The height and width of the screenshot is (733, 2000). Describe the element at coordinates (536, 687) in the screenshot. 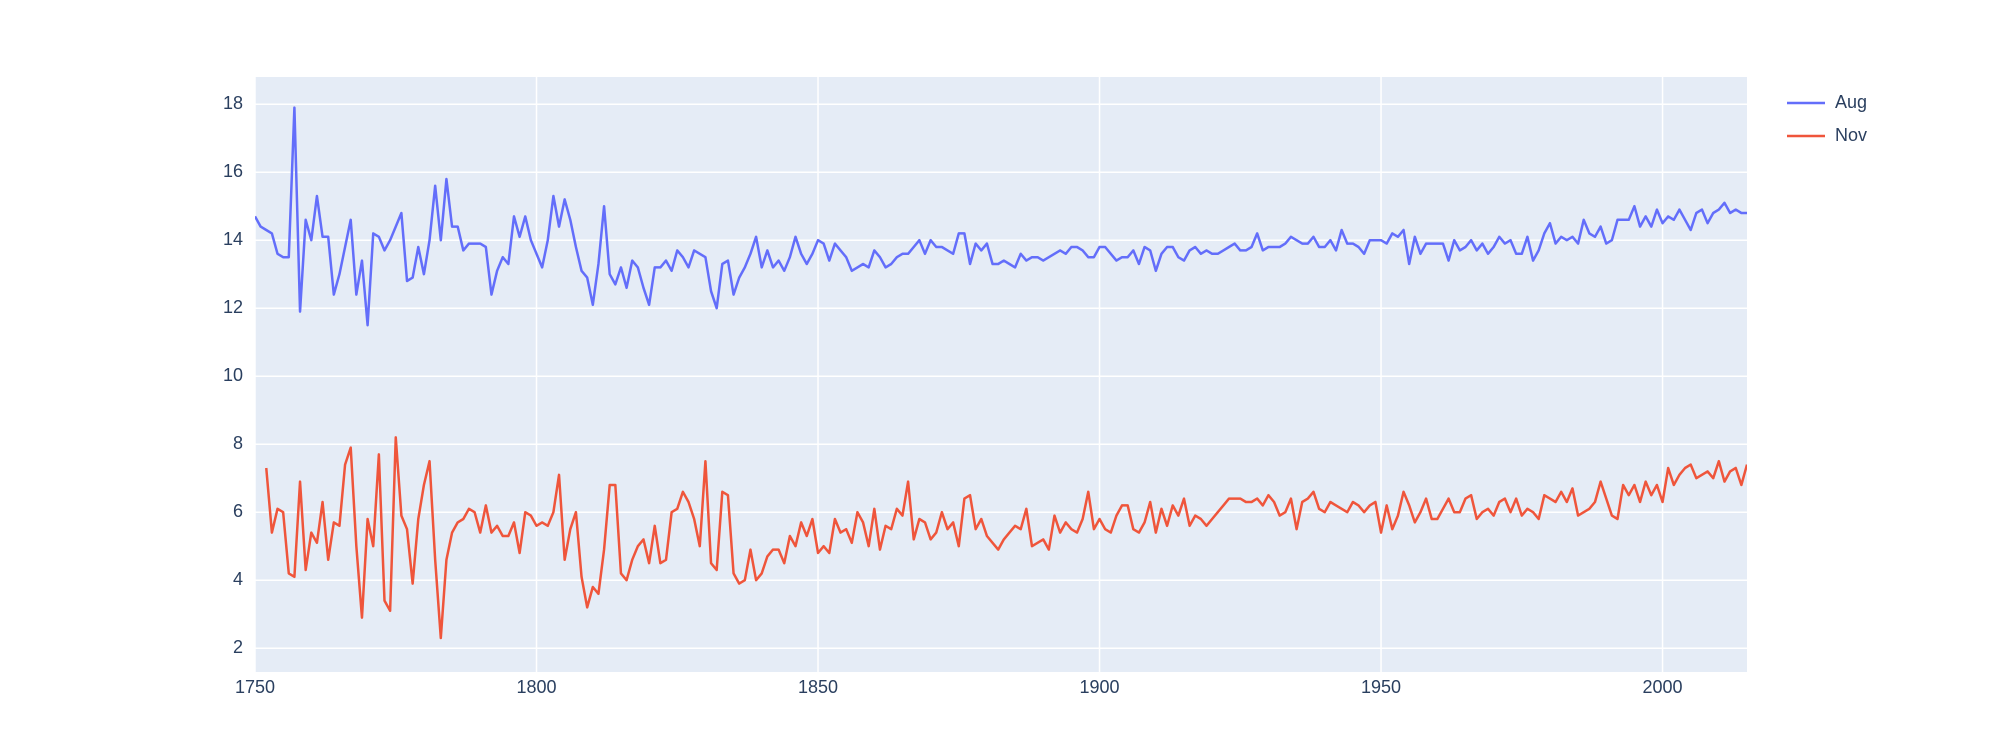

I see `x-tick-label: 1800` at that location.